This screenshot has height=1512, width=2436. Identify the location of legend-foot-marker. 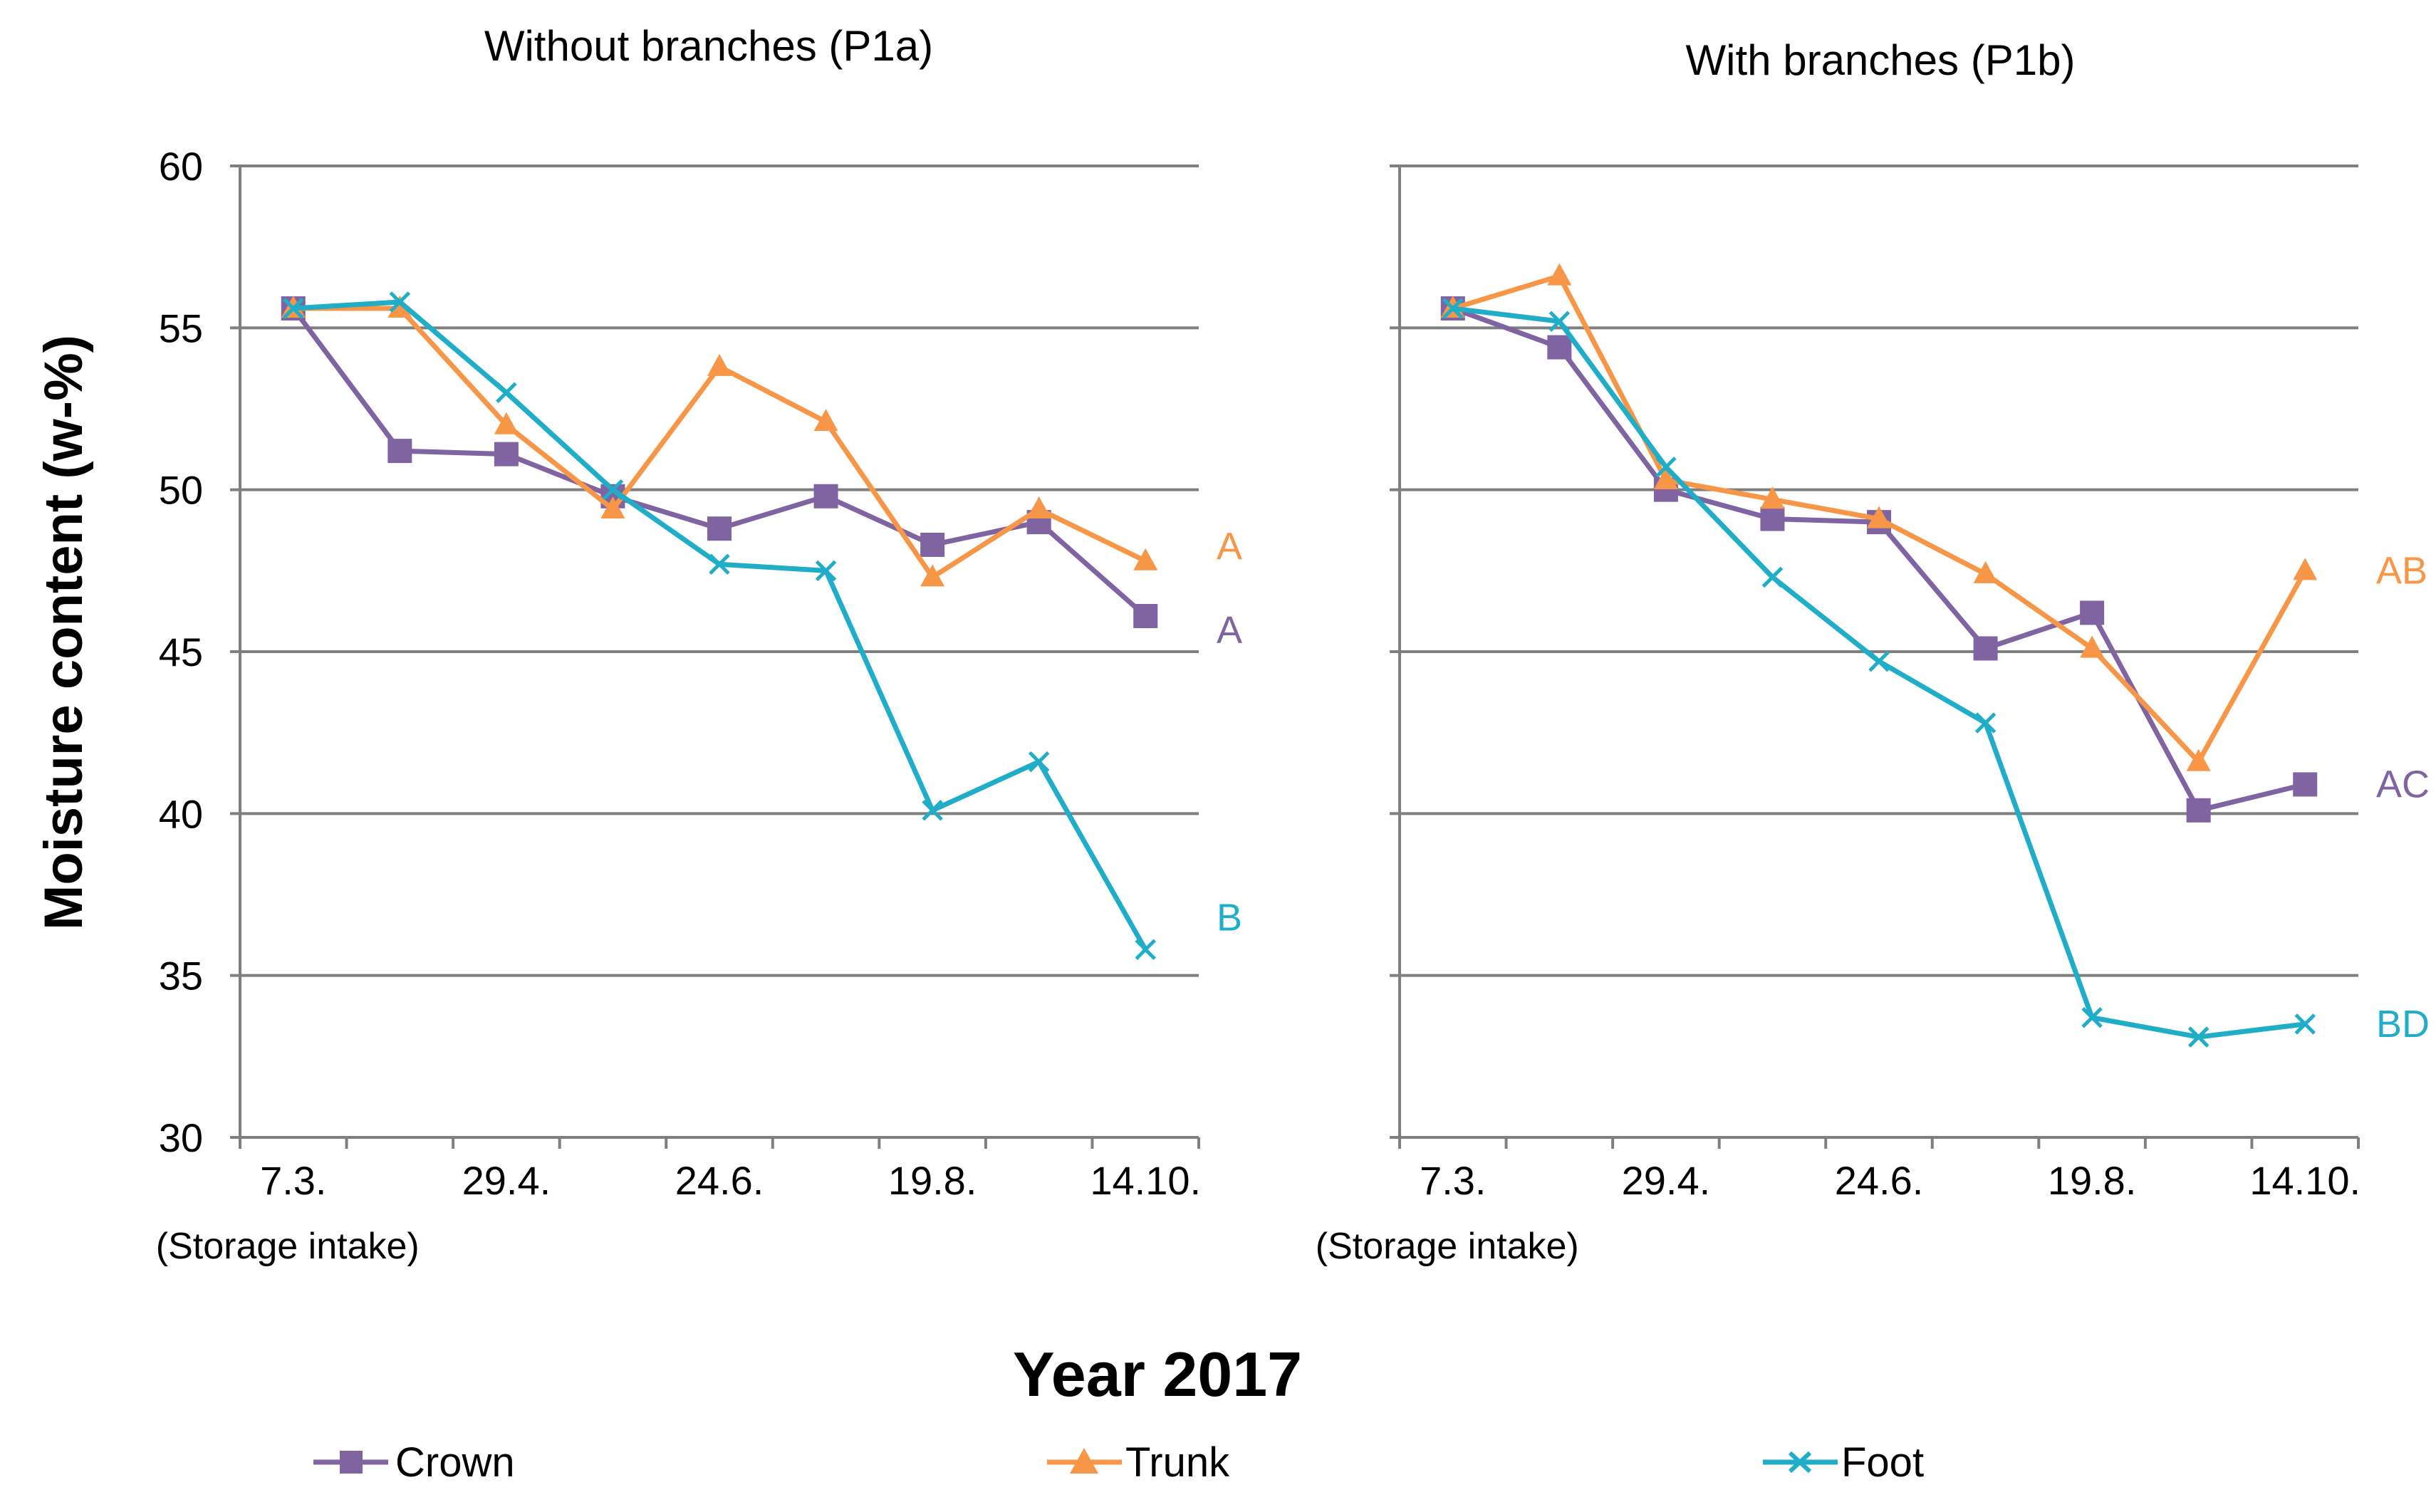
(1800, 1463).